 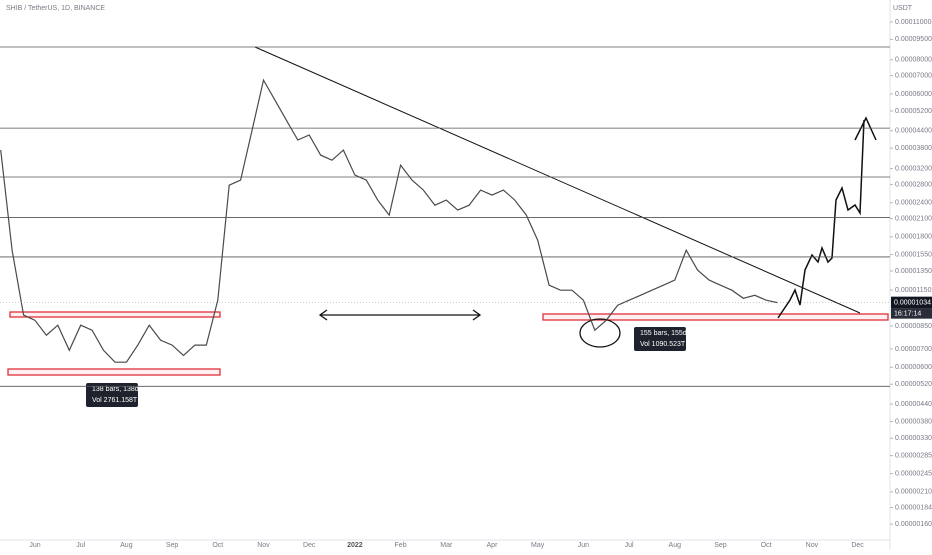 What do you see at coordinates (913, 184) in the screenshot?
I see `y-tick-label: 0.00002800` at bounding box center [913, 184].